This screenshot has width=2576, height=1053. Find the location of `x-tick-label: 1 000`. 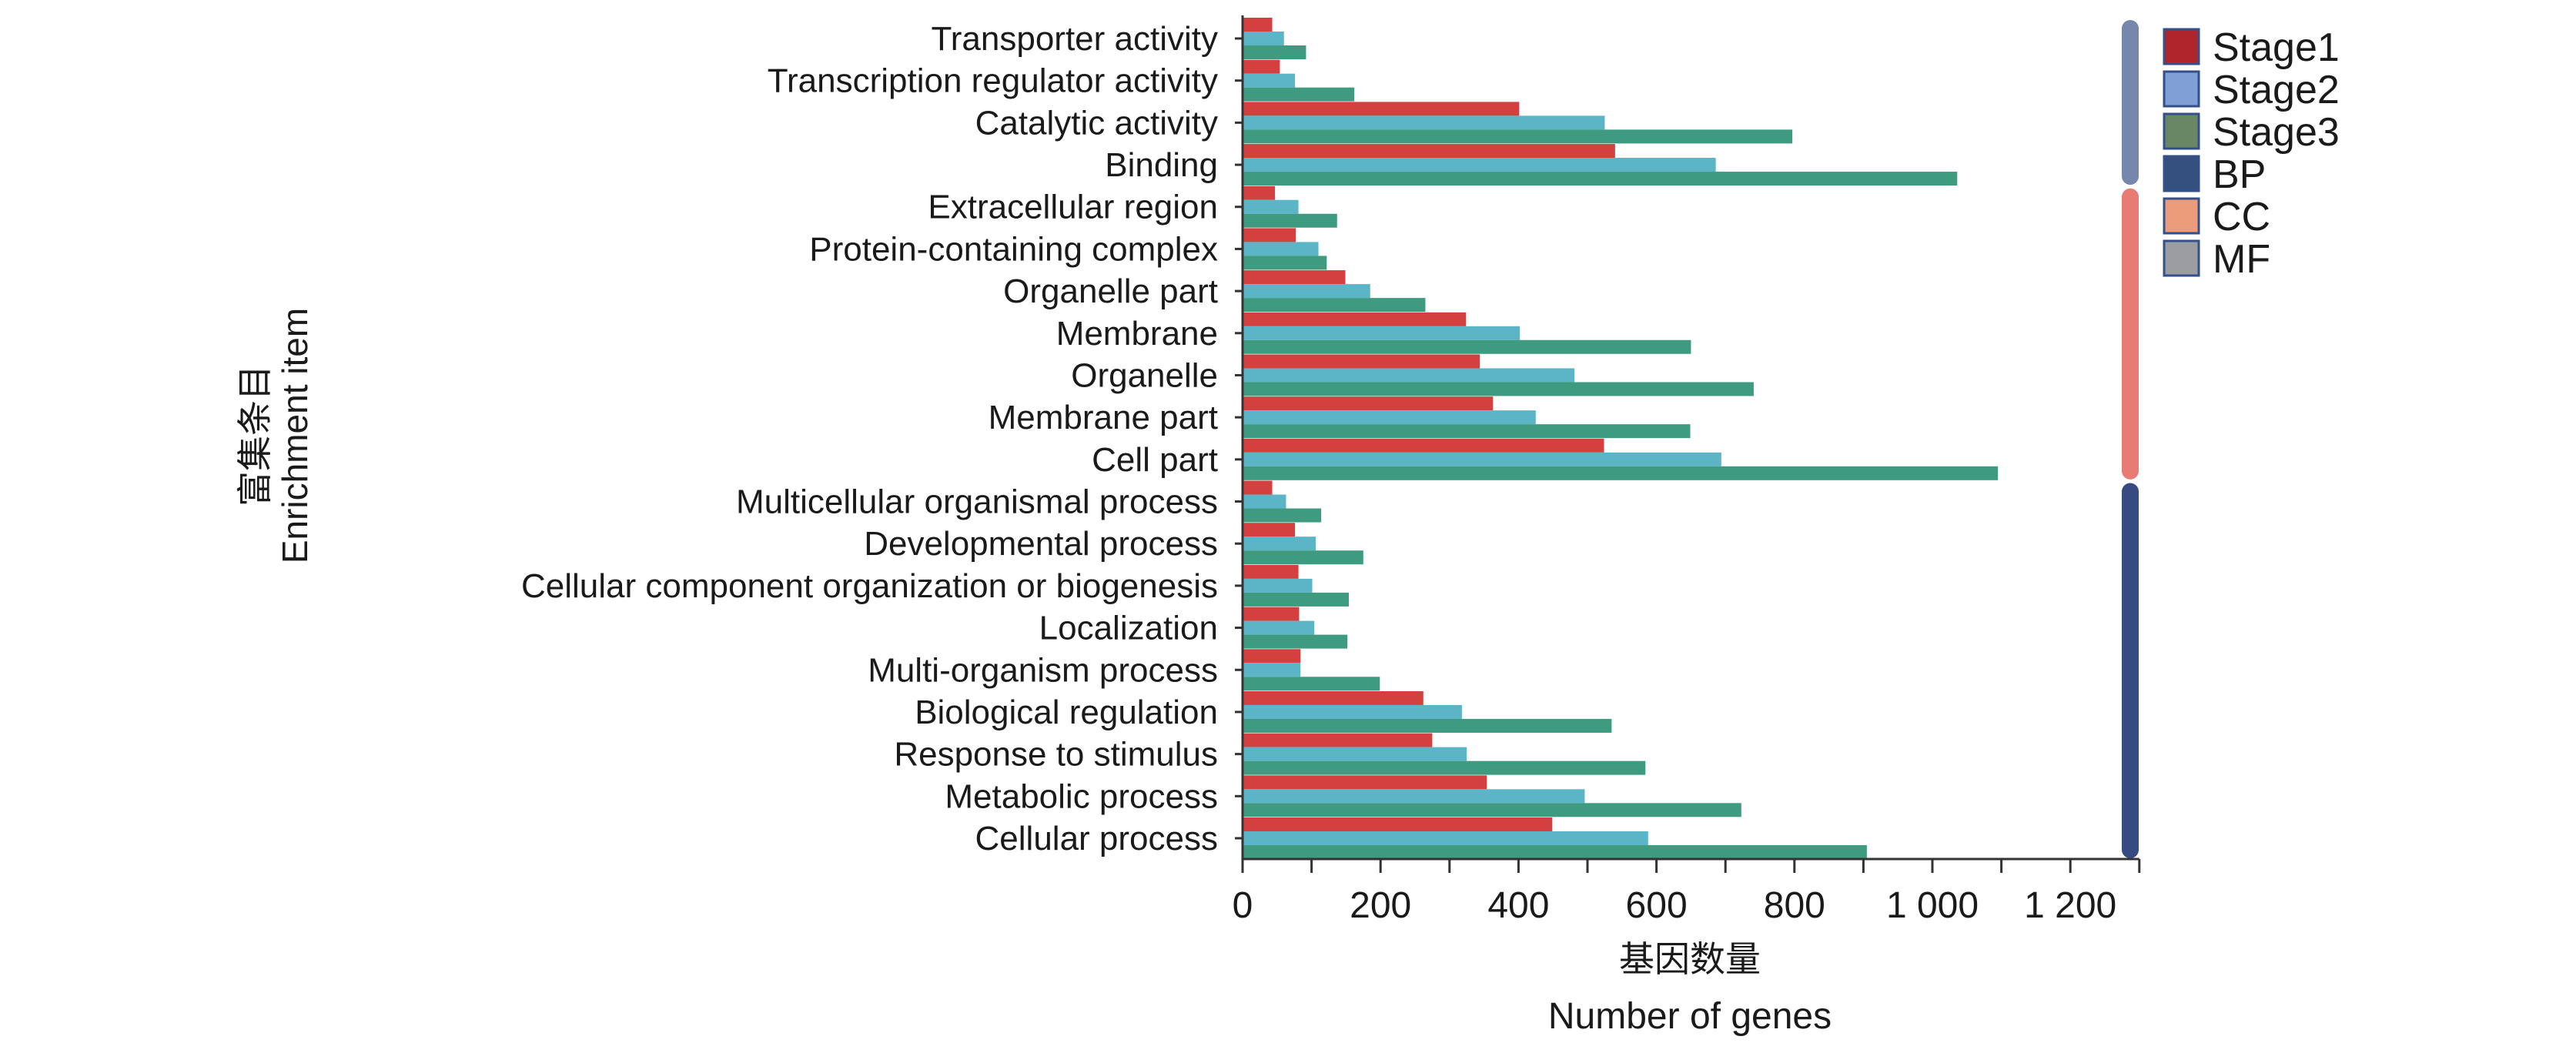

x-tick-label: 1 000 is located at coordinates (1933, 905).